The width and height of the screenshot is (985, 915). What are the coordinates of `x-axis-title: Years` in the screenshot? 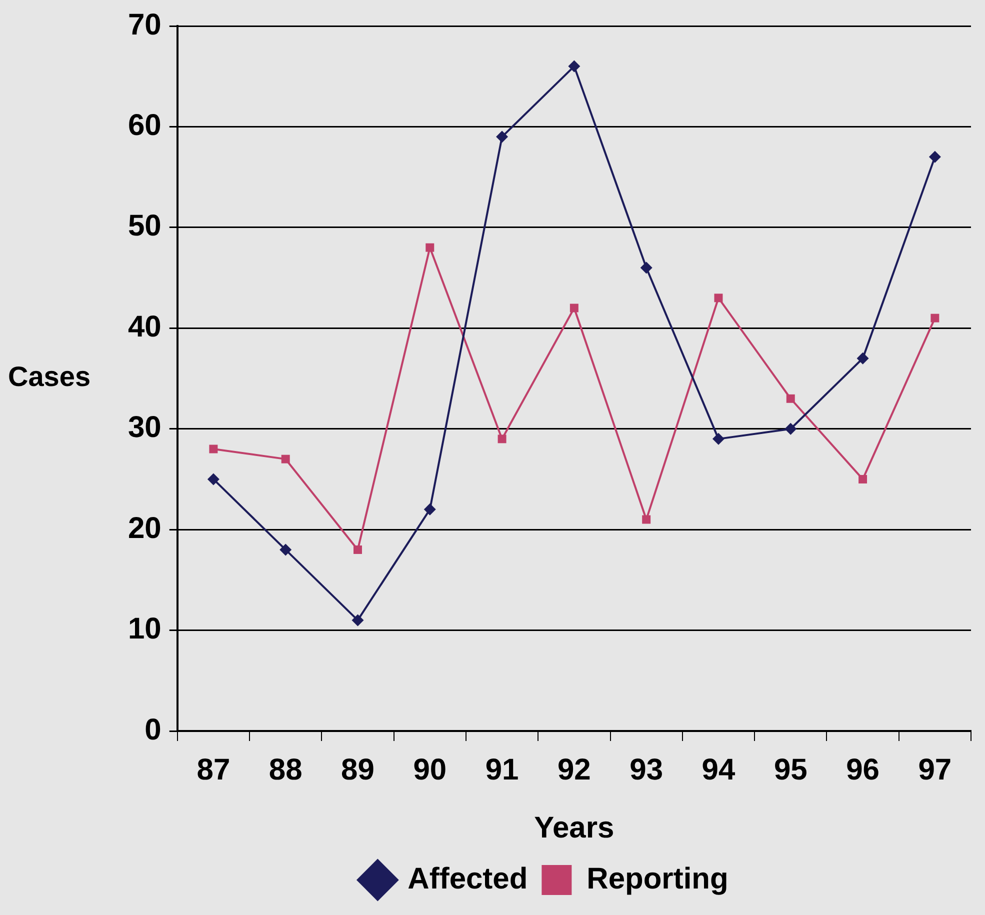 It's located at (574, 827).